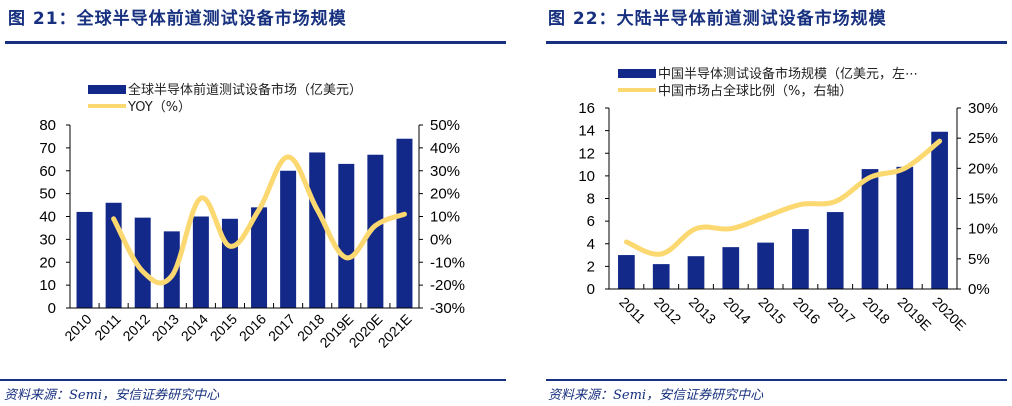 This screenshot has width=1012, height=406. Describe the element at coordinates (445, 125) in the screenshot. I see `y-tick-label-right: 50%` at that location.